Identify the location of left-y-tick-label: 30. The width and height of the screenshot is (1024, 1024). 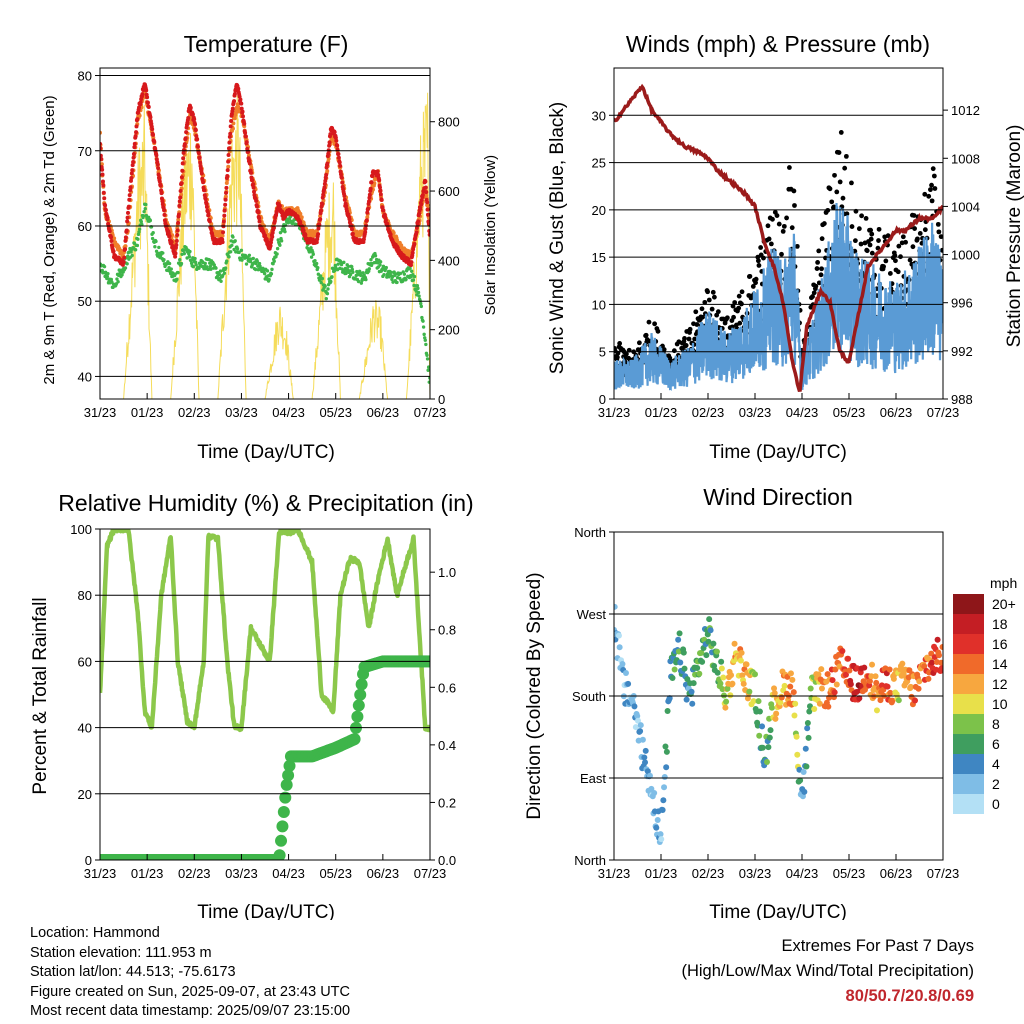
(599, 115).